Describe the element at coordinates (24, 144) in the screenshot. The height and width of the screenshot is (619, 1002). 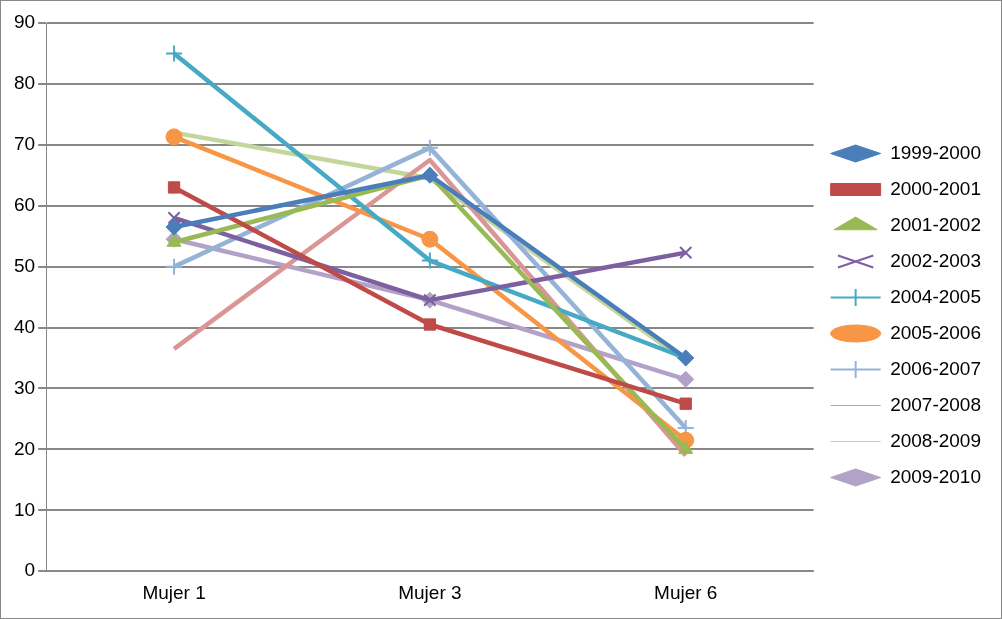
I see `y-tick-label: 70` at that location.